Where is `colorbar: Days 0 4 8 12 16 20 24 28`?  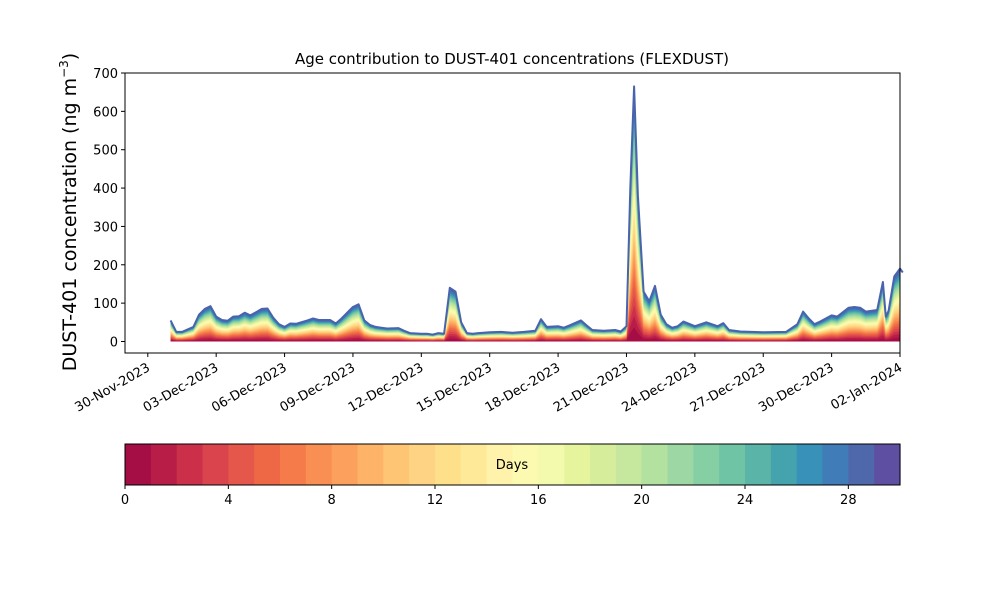
colorbar: Days 0 4 8 12 16 20 24 28 is located at coordinates (511, 475).